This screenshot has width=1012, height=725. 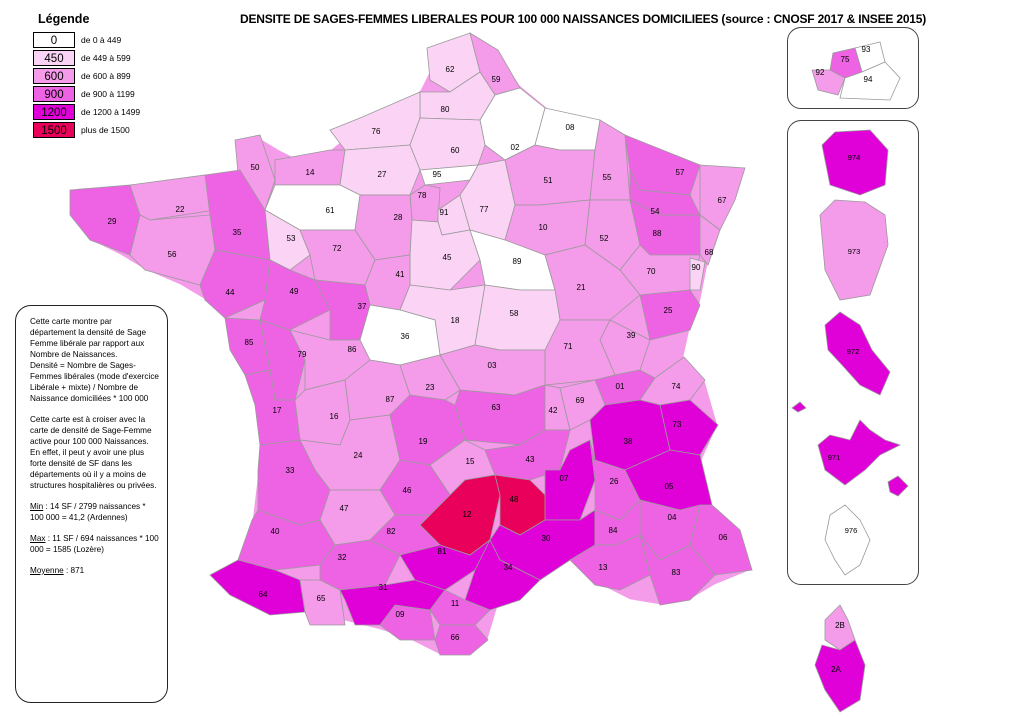 What do you see at coordinates (840, 625) in the screenshot?
I see `department-label-2B: 2B` at bounding box center [840, 625].